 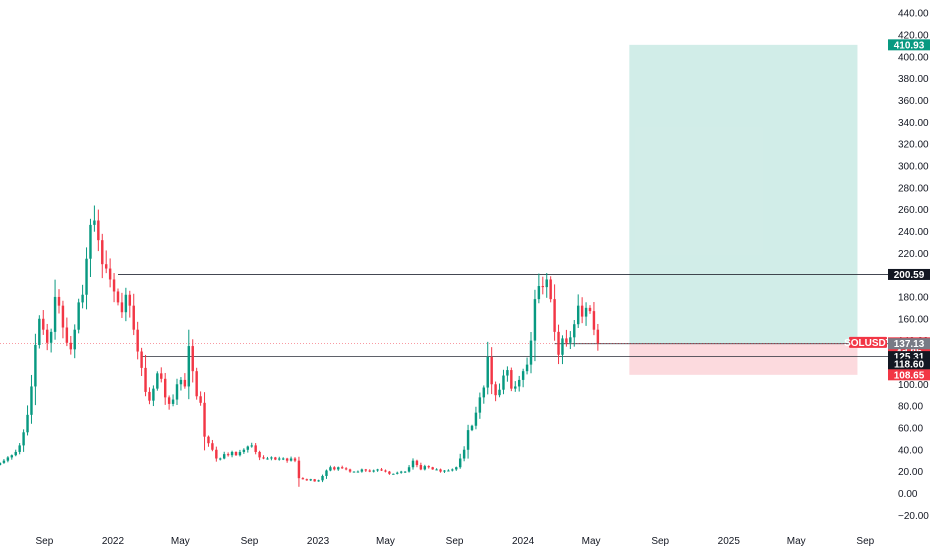 I want to click on price-tag-target: 410.93, so click(x=909, y=45).